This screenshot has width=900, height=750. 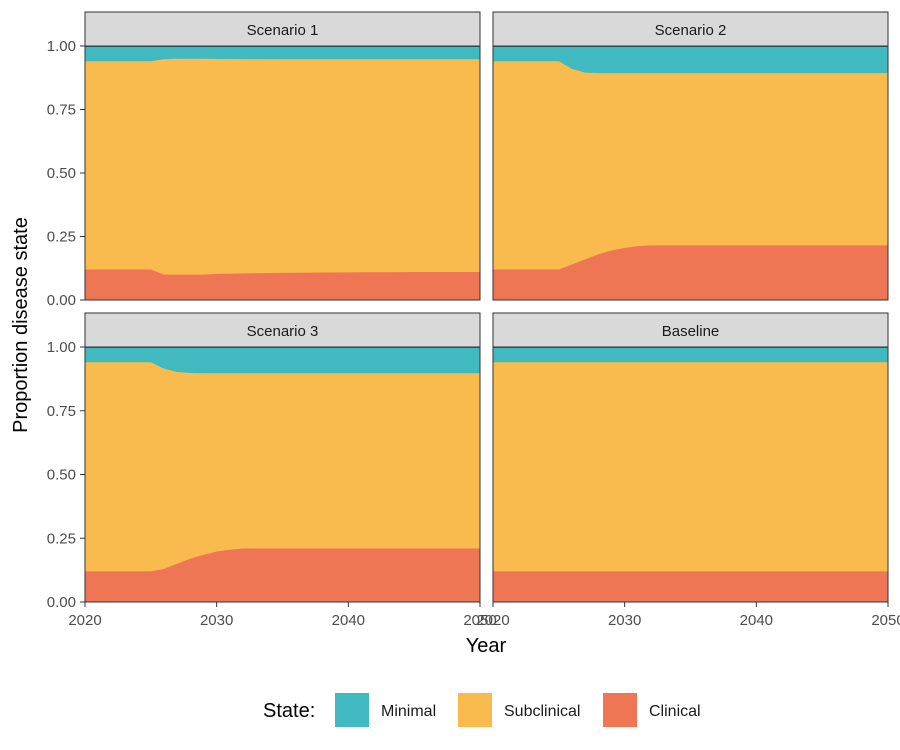 What do you see at coordinates (620, 710) in the screenshot?
I see `legend-key-clinical` at bounding box center [620, 710].